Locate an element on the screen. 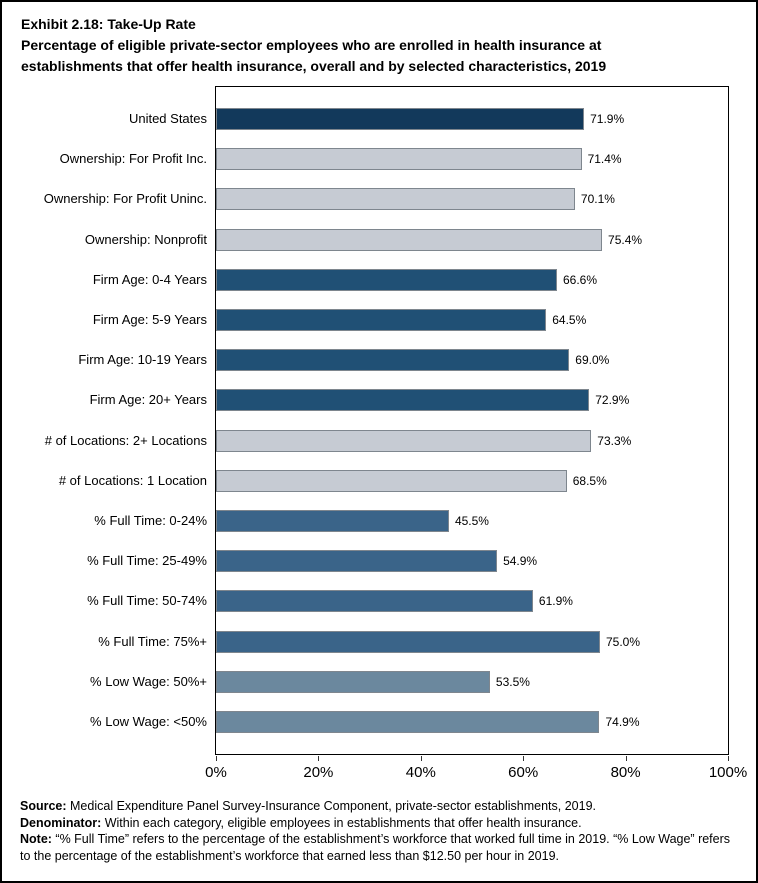 This screenshot has width=758, height=883. value-label: 75.0% is located at coordinates (623, 641).